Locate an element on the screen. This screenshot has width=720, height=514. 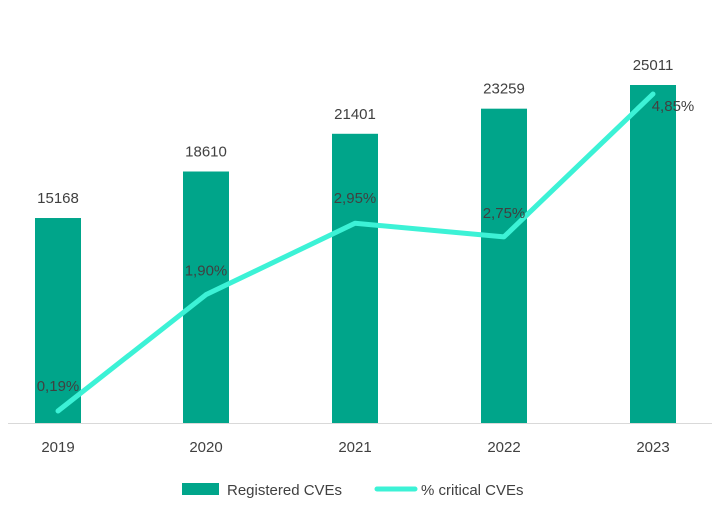
line-value-label-2022: 2,75% is located at coordinates (504, 213).